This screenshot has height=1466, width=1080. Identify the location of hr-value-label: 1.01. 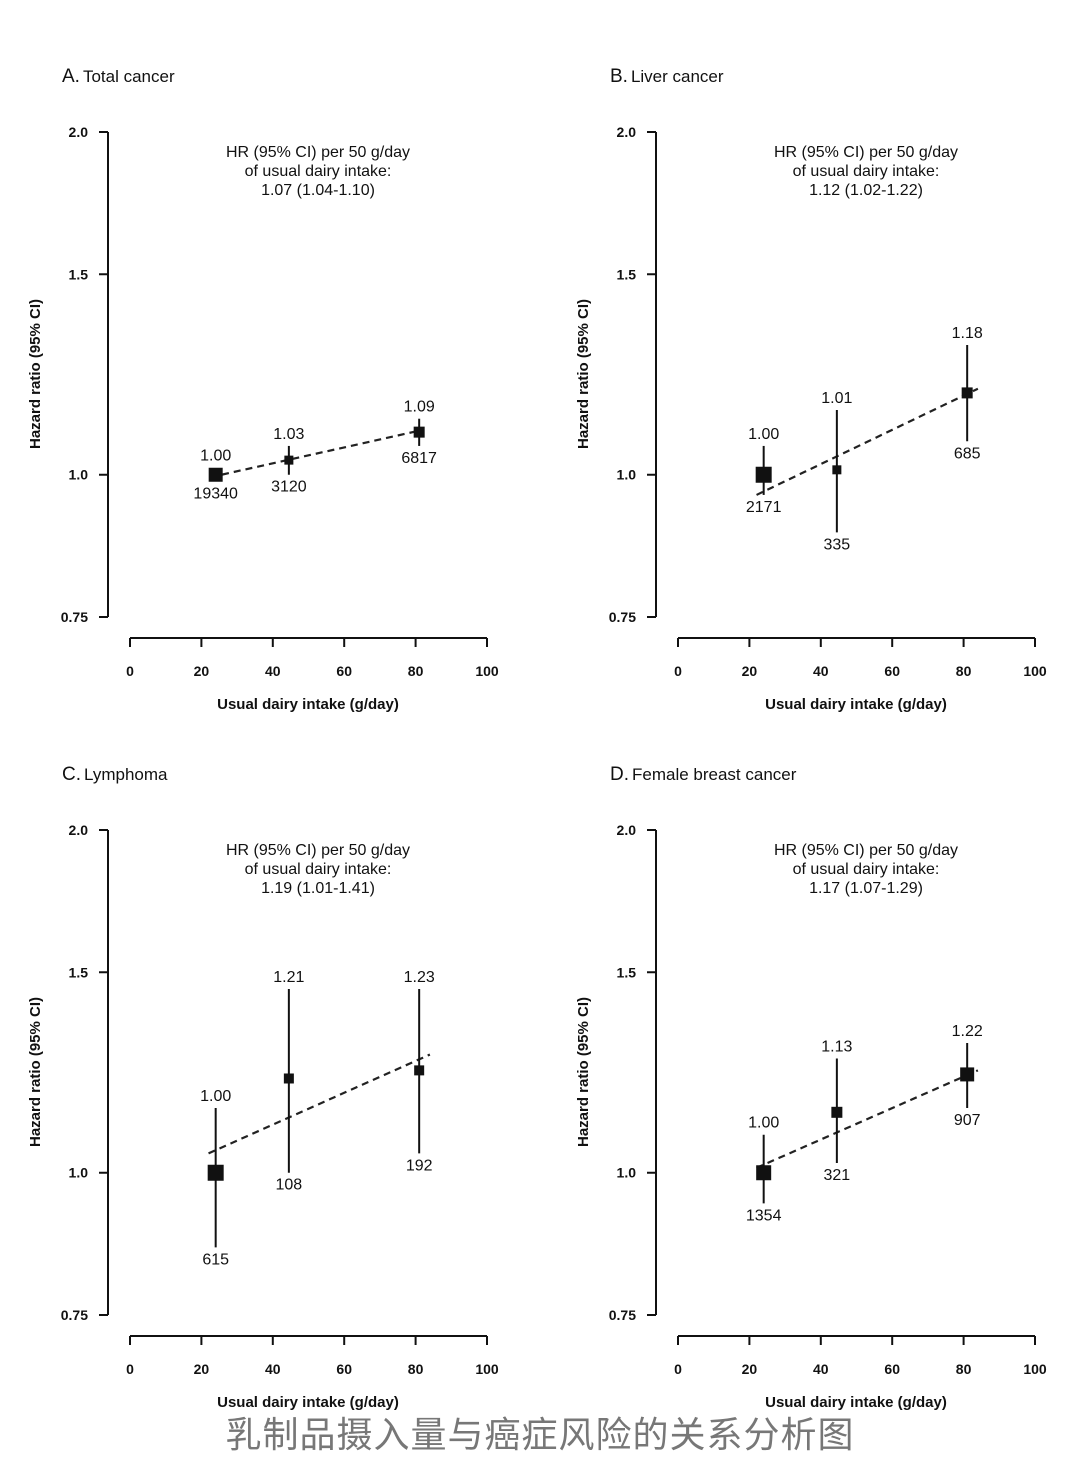
(836, 398).